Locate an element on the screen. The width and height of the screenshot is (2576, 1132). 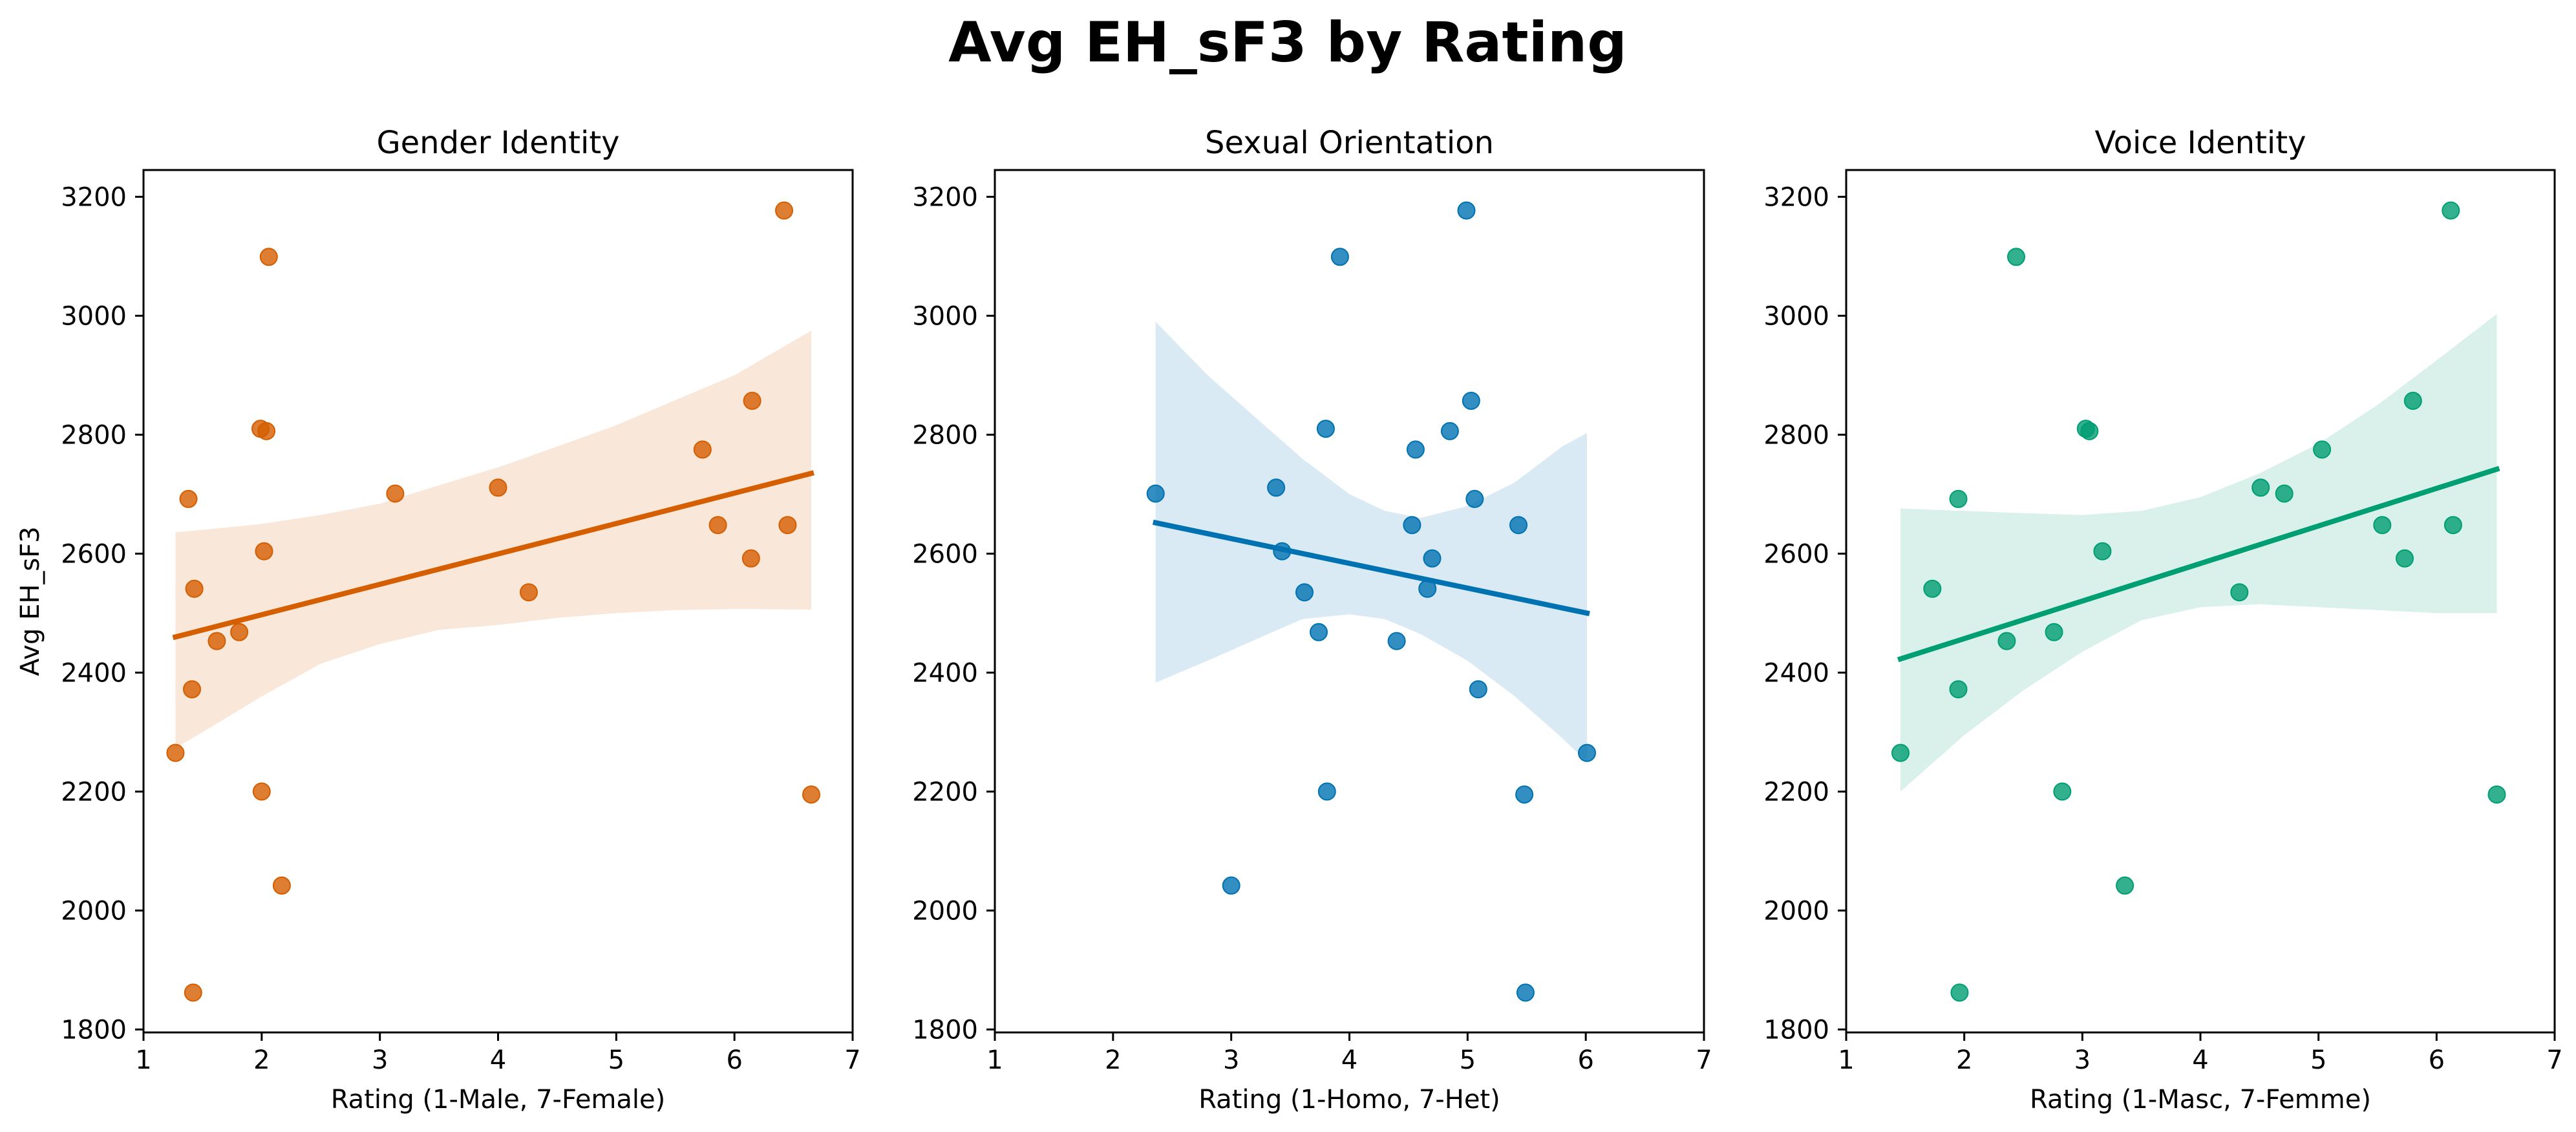
x-axis-label: Rating (1-Homo, 7-Het) is located at coordinates (1349, 1100).